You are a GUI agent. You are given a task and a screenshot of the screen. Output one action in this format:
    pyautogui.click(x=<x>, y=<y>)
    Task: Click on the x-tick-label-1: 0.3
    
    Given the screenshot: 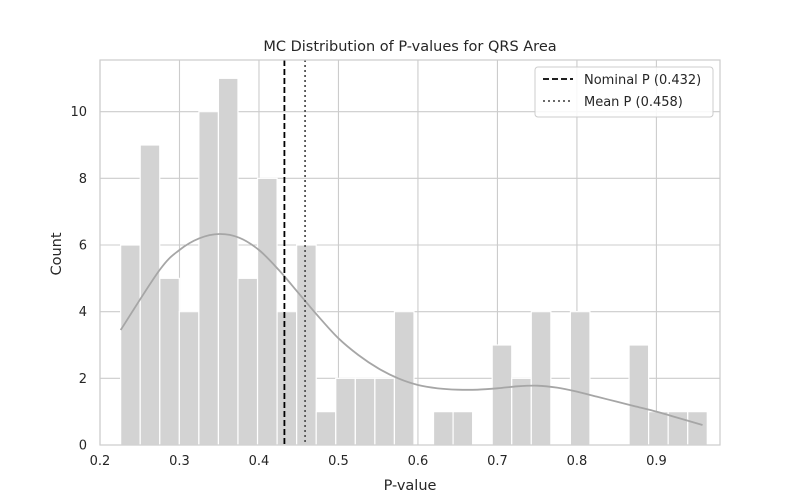 What is the action you would take?
    pyautogui.click(x=179, y=461)
    